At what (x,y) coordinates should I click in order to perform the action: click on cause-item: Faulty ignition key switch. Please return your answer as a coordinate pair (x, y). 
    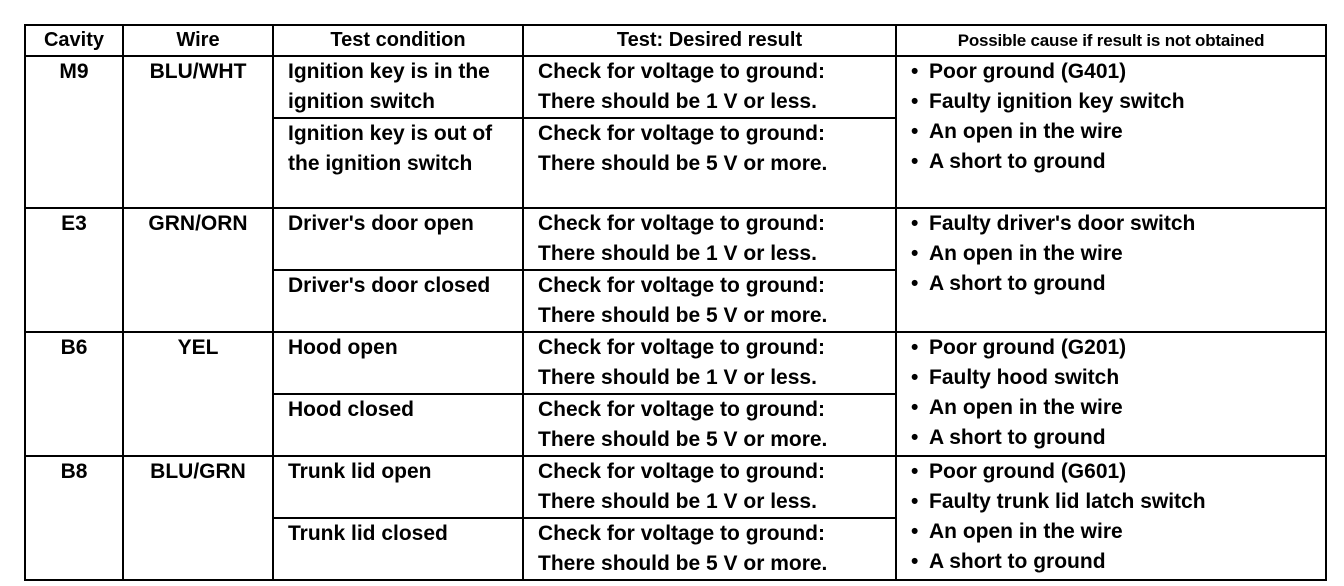
    Looking at the image, I should click on (1114, 102).